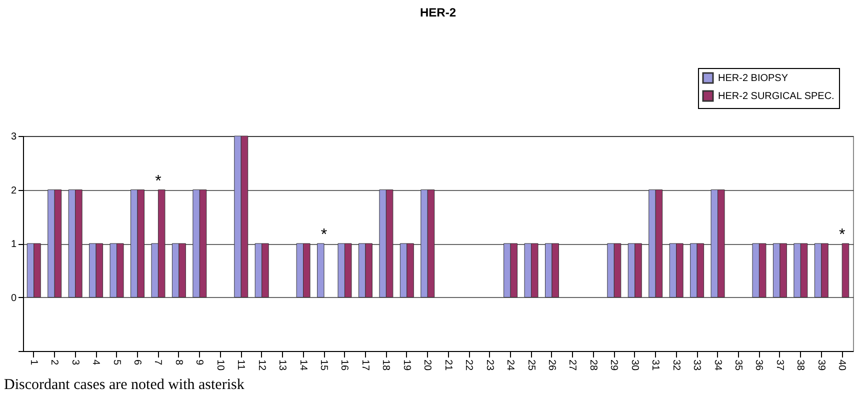 The width and height of the screenshot is (866, 402). I want to click on x-tick-label: 10, so click(220, 366).